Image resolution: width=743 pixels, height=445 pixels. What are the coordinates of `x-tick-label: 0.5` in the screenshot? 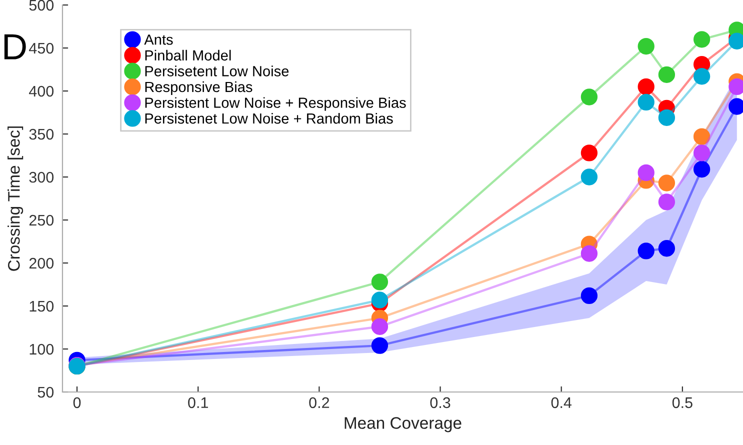 It's located at (682, 402).